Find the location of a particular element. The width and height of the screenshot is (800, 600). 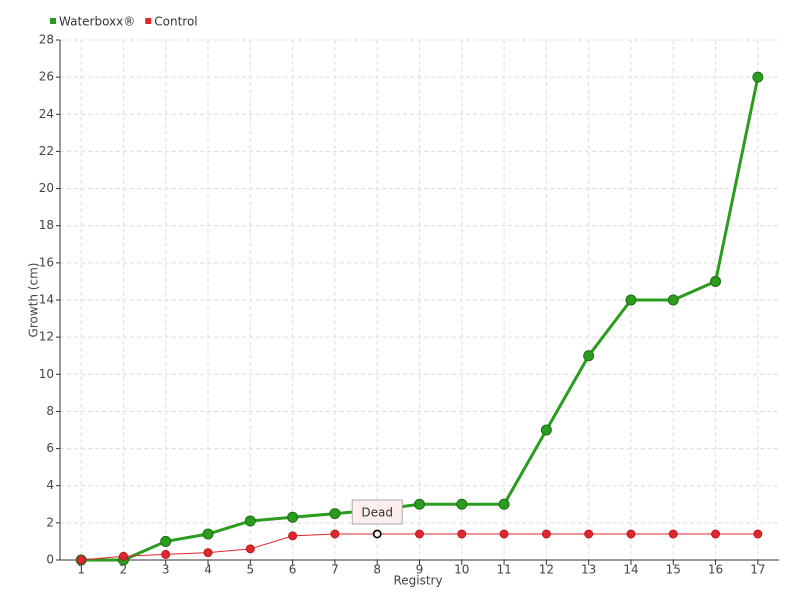

y-tick-label: 12 is located at coordinates (46, 337).